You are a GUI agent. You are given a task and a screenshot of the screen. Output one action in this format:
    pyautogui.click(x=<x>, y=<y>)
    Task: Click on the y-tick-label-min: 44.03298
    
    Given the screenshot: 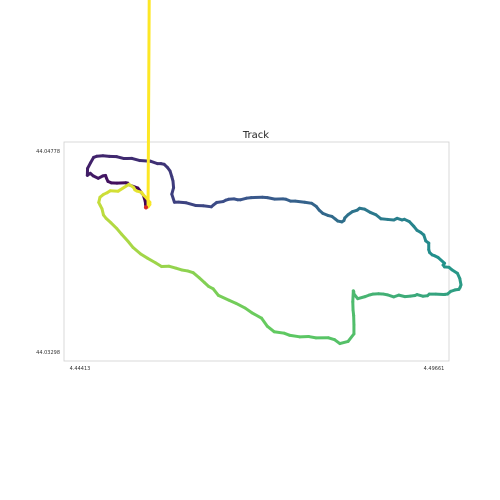 What is the action you would take?
    pyautogui.click(x=48, y=353)
    